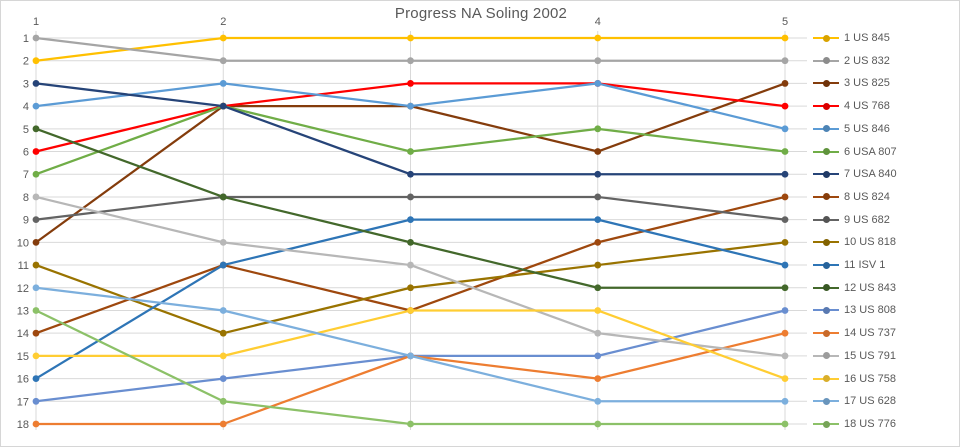 The height and width of the screenshot is (447, 960). What do you see at coordinates (854, 401) in the screenshot?
I see `legend-item: 17 US 628` at bounding box center [854, 401].